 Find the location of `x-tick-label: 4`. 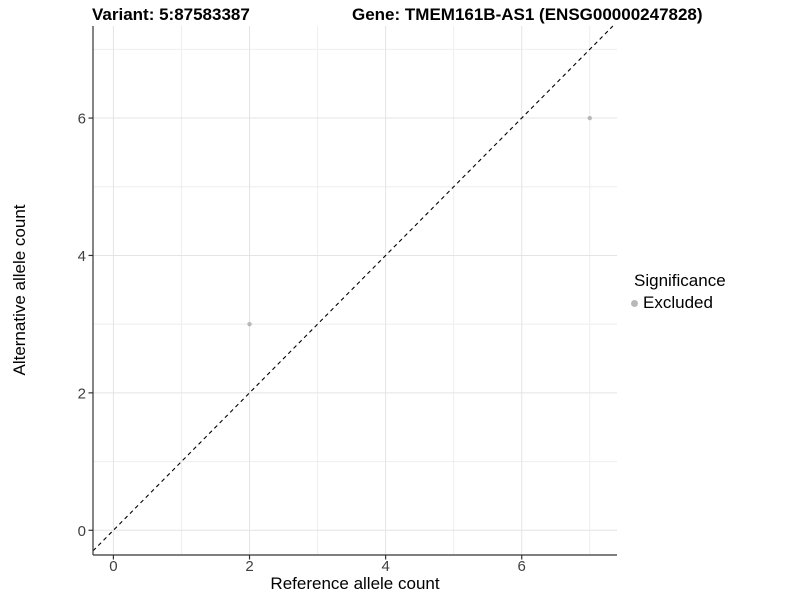

x-tick-label: 4 is located at coordinates (385, 566).